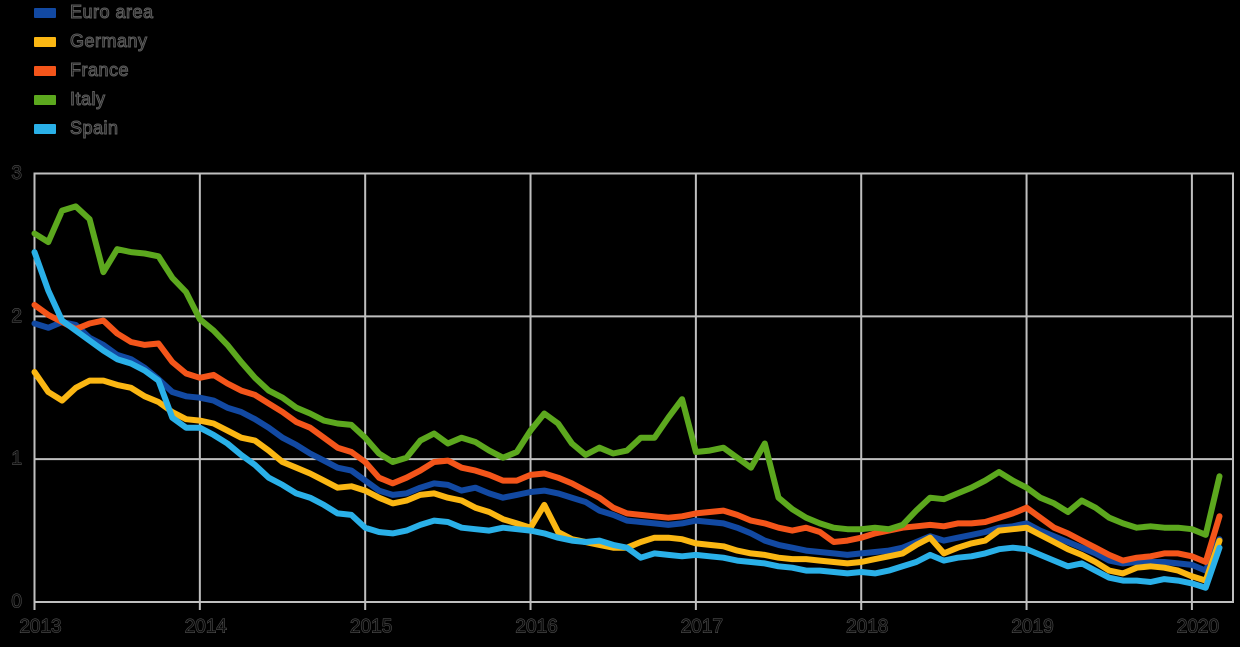 This screenshot has height=647, width=1240. What do you see at coordinates (45, 128) in the screenshot?
I see `legend-swatch-spain` at bounding box center [45, 128].